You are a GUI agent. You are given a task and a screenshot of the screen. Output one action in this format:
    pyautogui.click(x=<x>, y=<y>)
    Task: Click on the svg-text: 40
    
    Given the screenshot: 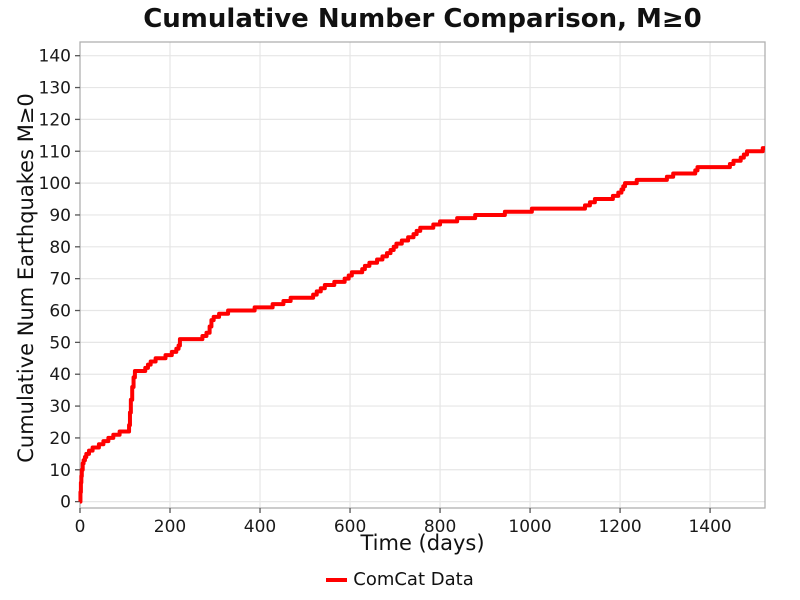 What is the action you would take?
    pyautogui.click(x=60, y=375)
    